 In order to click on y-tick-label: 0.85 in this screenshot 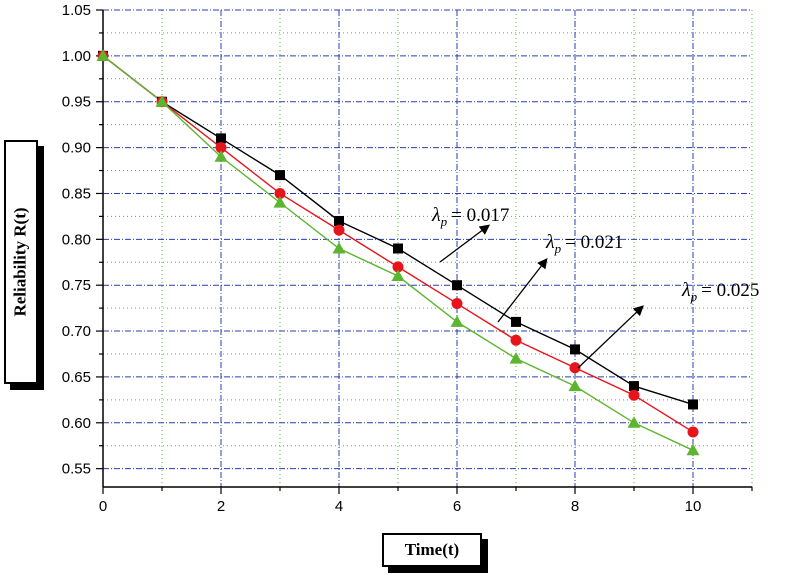, I will do `click(76, 193)`.